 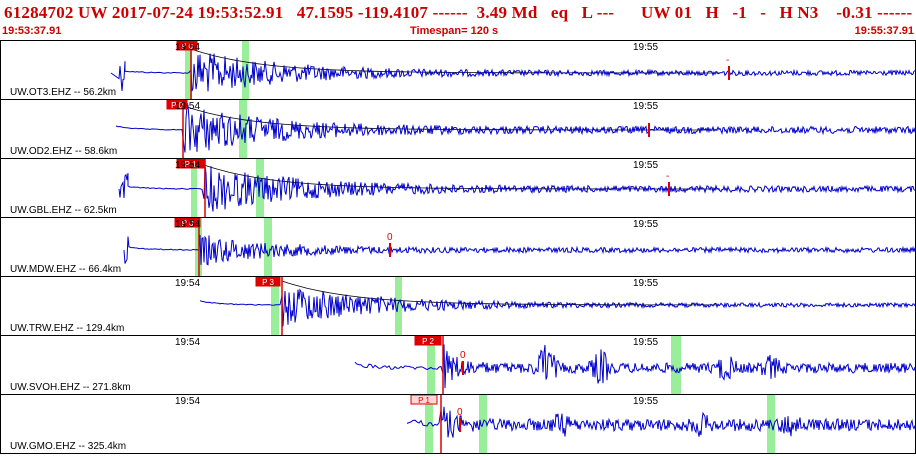 I want to click on waveform-canvas: P 3, so click(x=557, y=306).